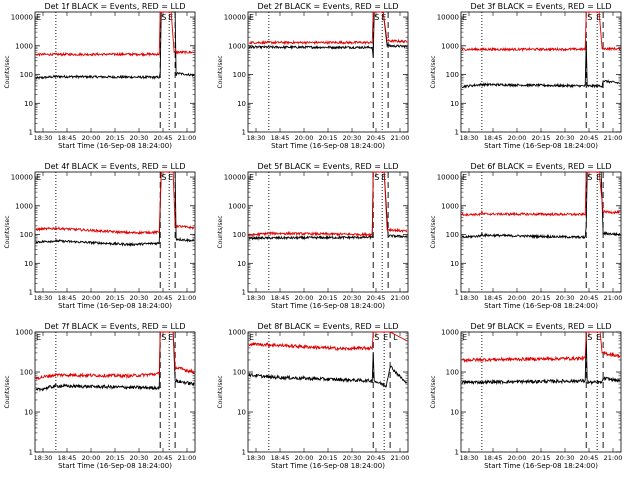 This screenshot has height=480, width=640. I want to click on plot-frame, so click(115, 392).